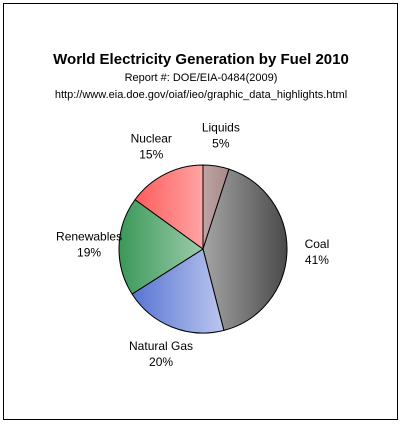 The image size is (402, 425). I want to click on slice-label: Coal, so click(317, 244).